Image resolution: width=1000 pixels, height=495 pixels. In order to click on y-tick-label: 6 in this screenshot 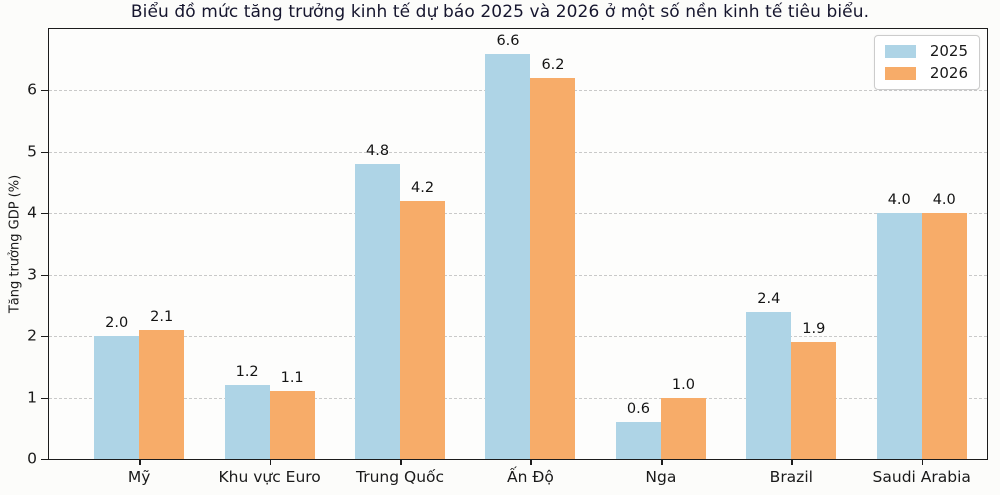, I will do `click(32, 89)`.